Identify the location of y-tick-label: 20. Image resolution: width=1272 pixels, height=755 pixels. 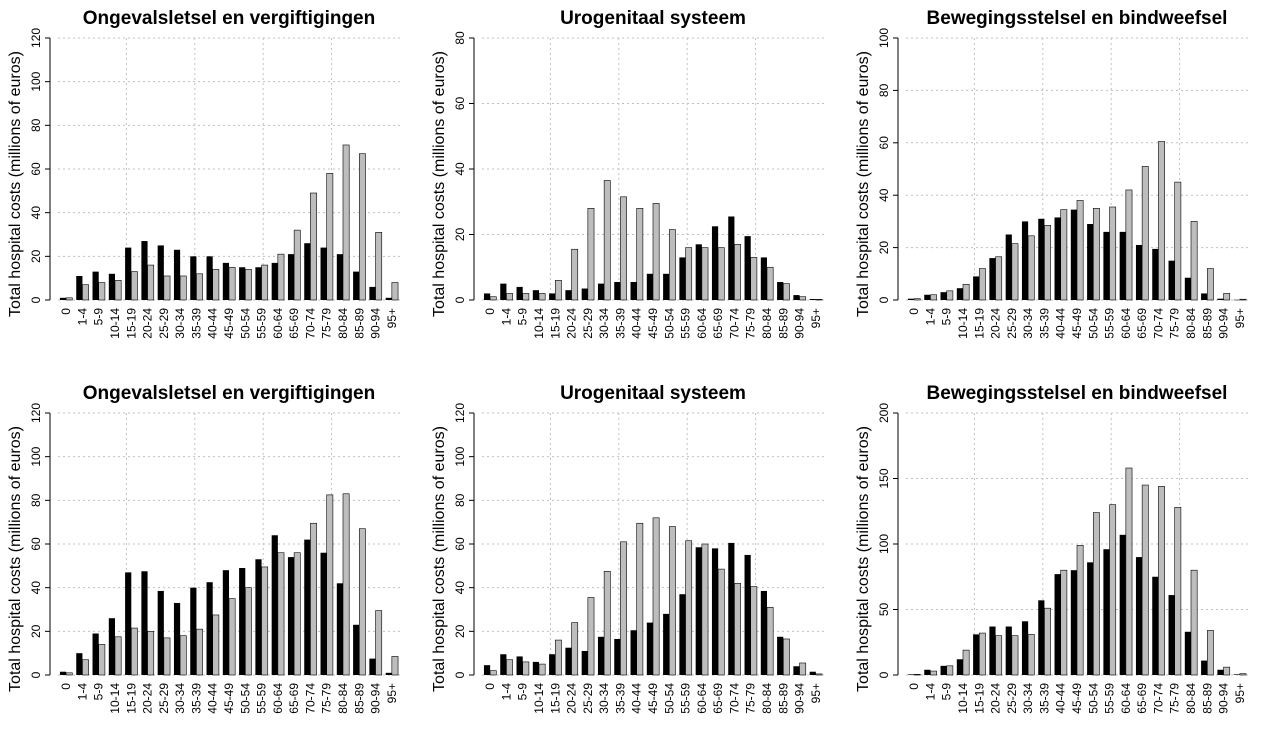
(36, 256).